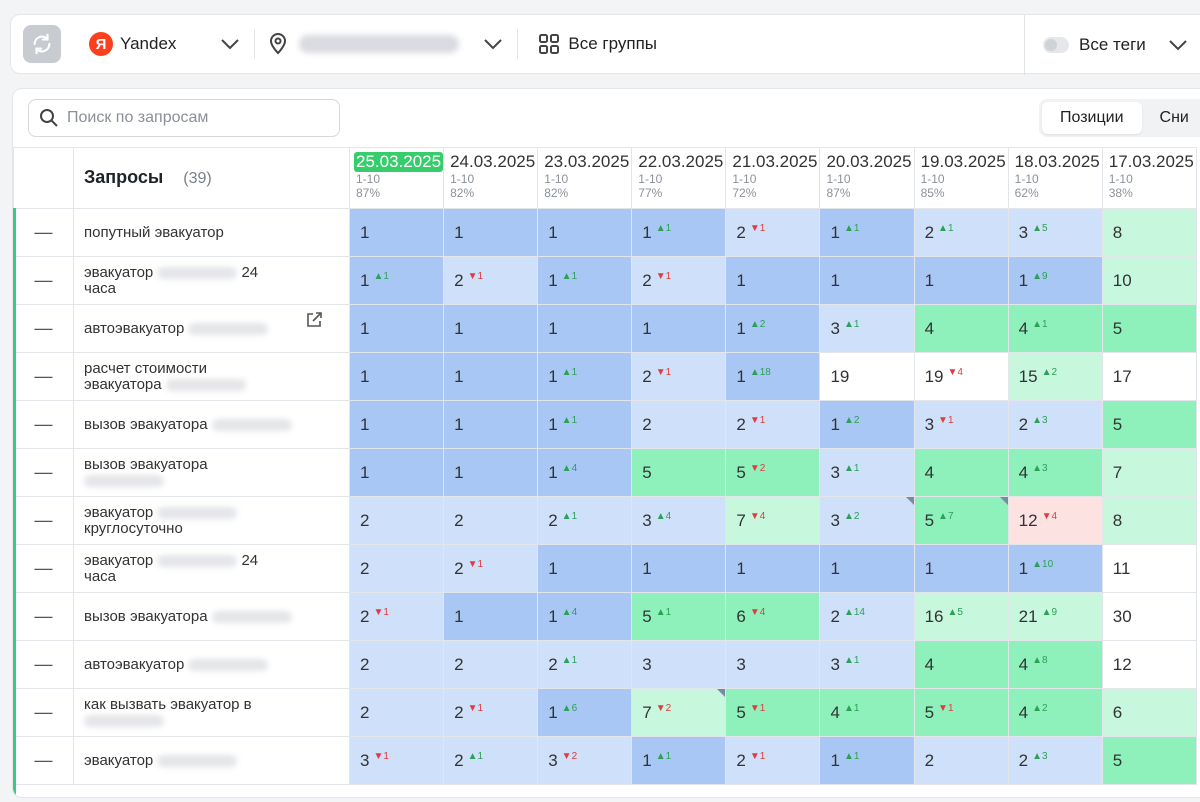  Describe the element at coordinates (961, 424) in the screenshot. I see `position-cell: 3 ▼1` at that location.